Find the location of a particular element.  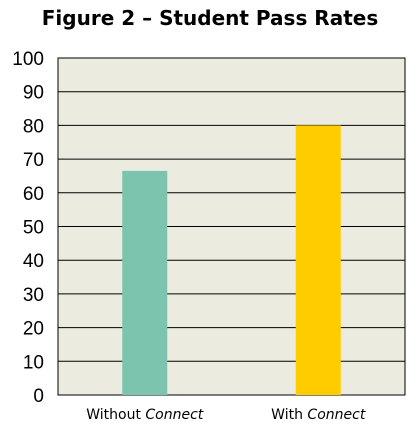

y-tick-label: 10 is located at coordinates (33, 362).